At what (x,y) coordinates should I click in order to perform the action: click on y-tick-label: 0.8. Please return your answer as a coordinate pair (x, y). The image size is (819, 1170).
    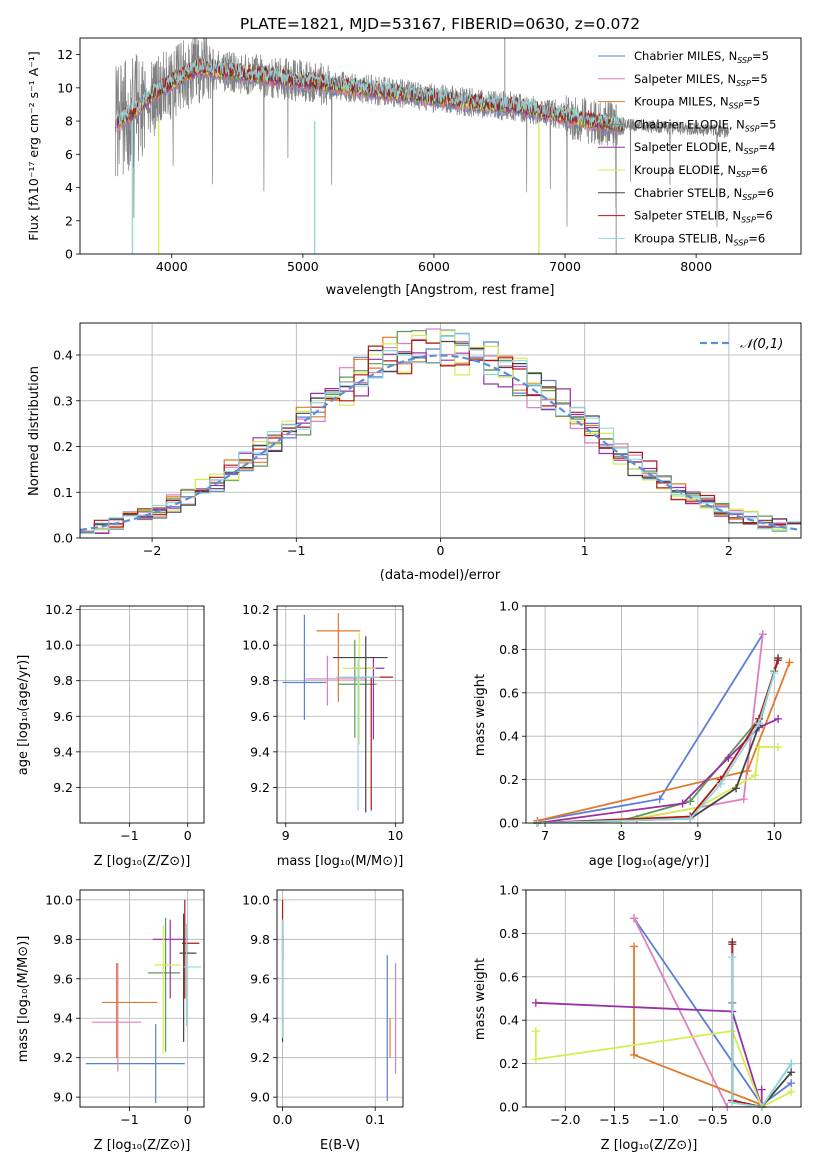
    Looking at the image, I should click on (509, 649).